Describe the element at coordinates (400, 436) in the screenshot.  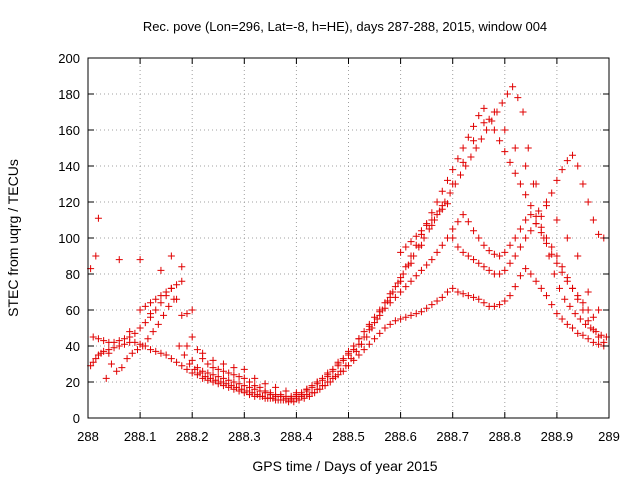
I see `x-tick-label: 288.6` at that location.